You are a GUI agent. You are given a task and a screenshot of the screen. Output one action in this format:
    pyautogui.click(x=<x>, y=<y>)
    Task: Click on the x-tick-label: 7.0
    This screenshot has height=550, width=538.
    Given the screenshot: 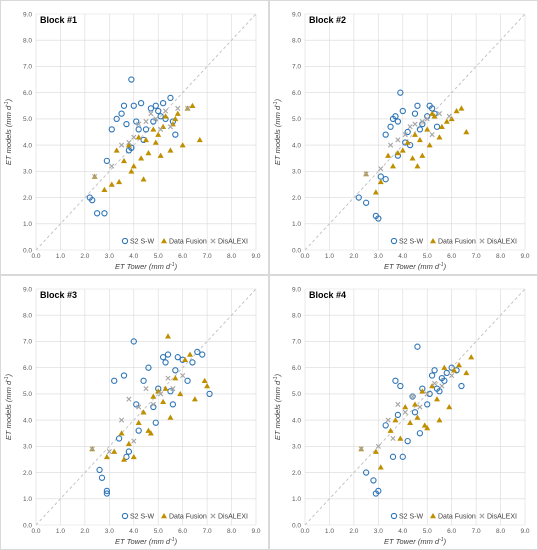 What is the action you would take?
    pyautogui.click(x=207, y=256)
    